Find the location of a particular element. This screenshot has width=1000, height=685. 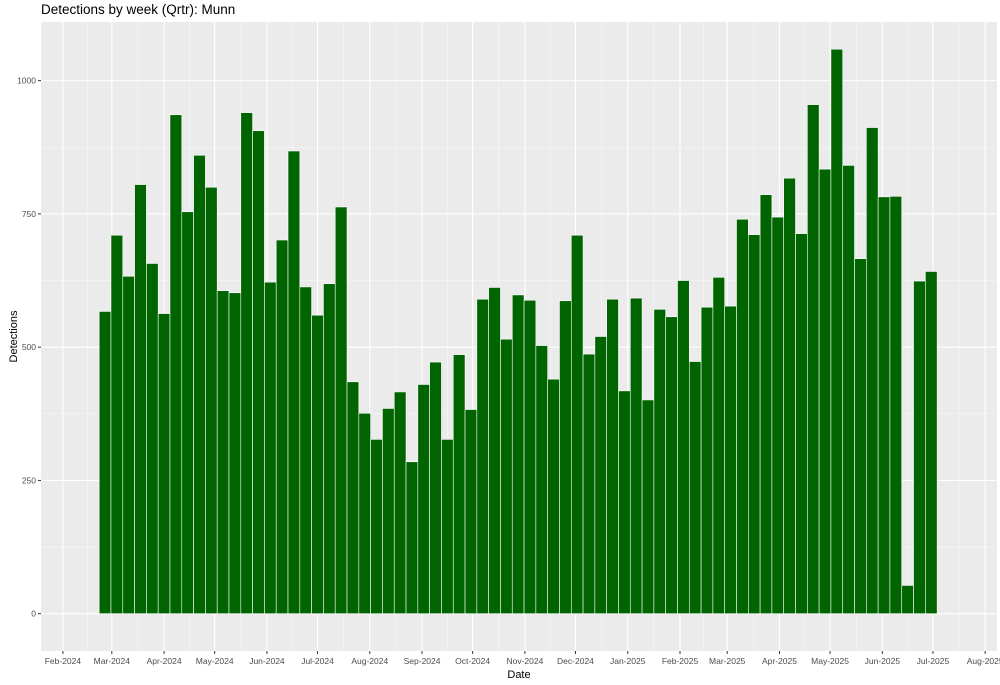

y-tick-label: 0 is located at coordinates (33, 614).